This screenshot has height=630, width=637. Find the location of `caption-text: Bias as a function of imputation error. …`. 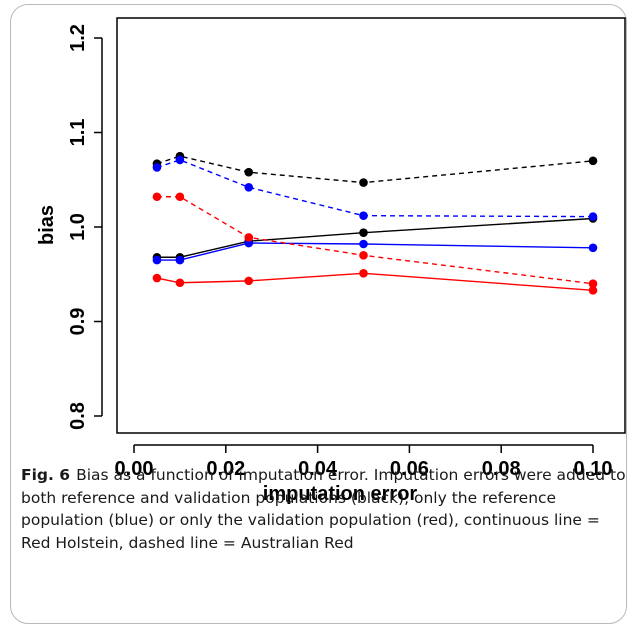

caption-text: Bias as a function of imputation error. … is located at coordinates (323, 509).